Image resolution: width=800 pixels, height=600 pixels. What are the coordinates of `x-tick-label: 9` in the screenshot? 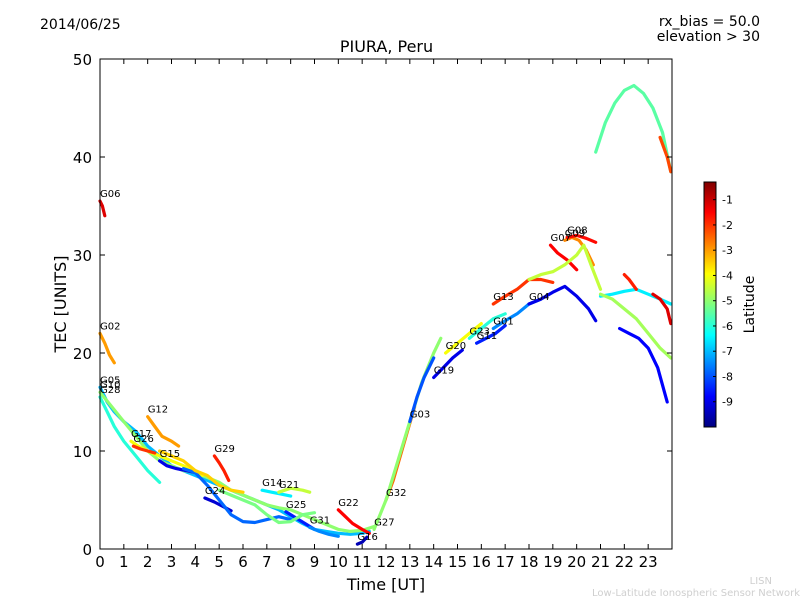 It's located at (315, 562).